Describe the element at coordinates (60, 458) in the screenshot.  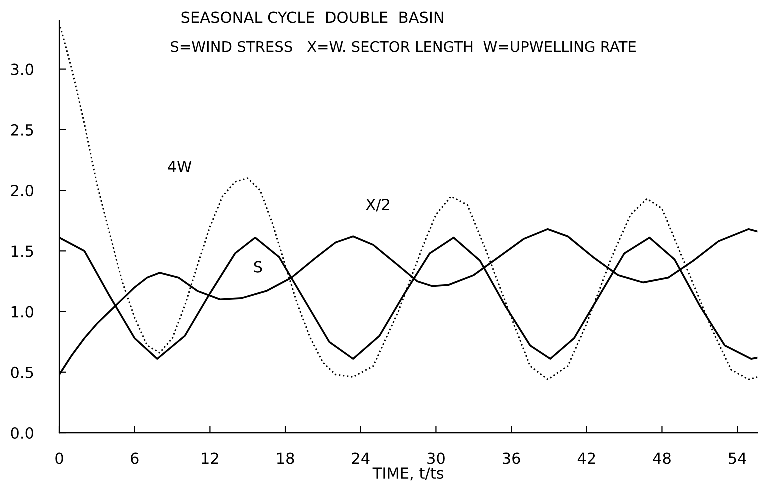
I see `x-tick-label: 0` at that location.